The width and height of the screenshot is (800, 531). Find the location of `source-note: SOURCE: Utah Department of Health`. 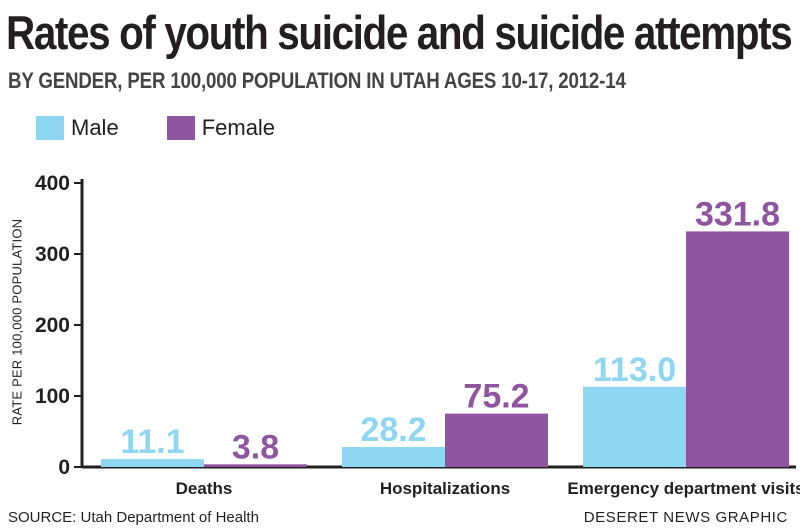

source-note: SOURCE: Utah Department of Health is located at coordinates (133, 517).